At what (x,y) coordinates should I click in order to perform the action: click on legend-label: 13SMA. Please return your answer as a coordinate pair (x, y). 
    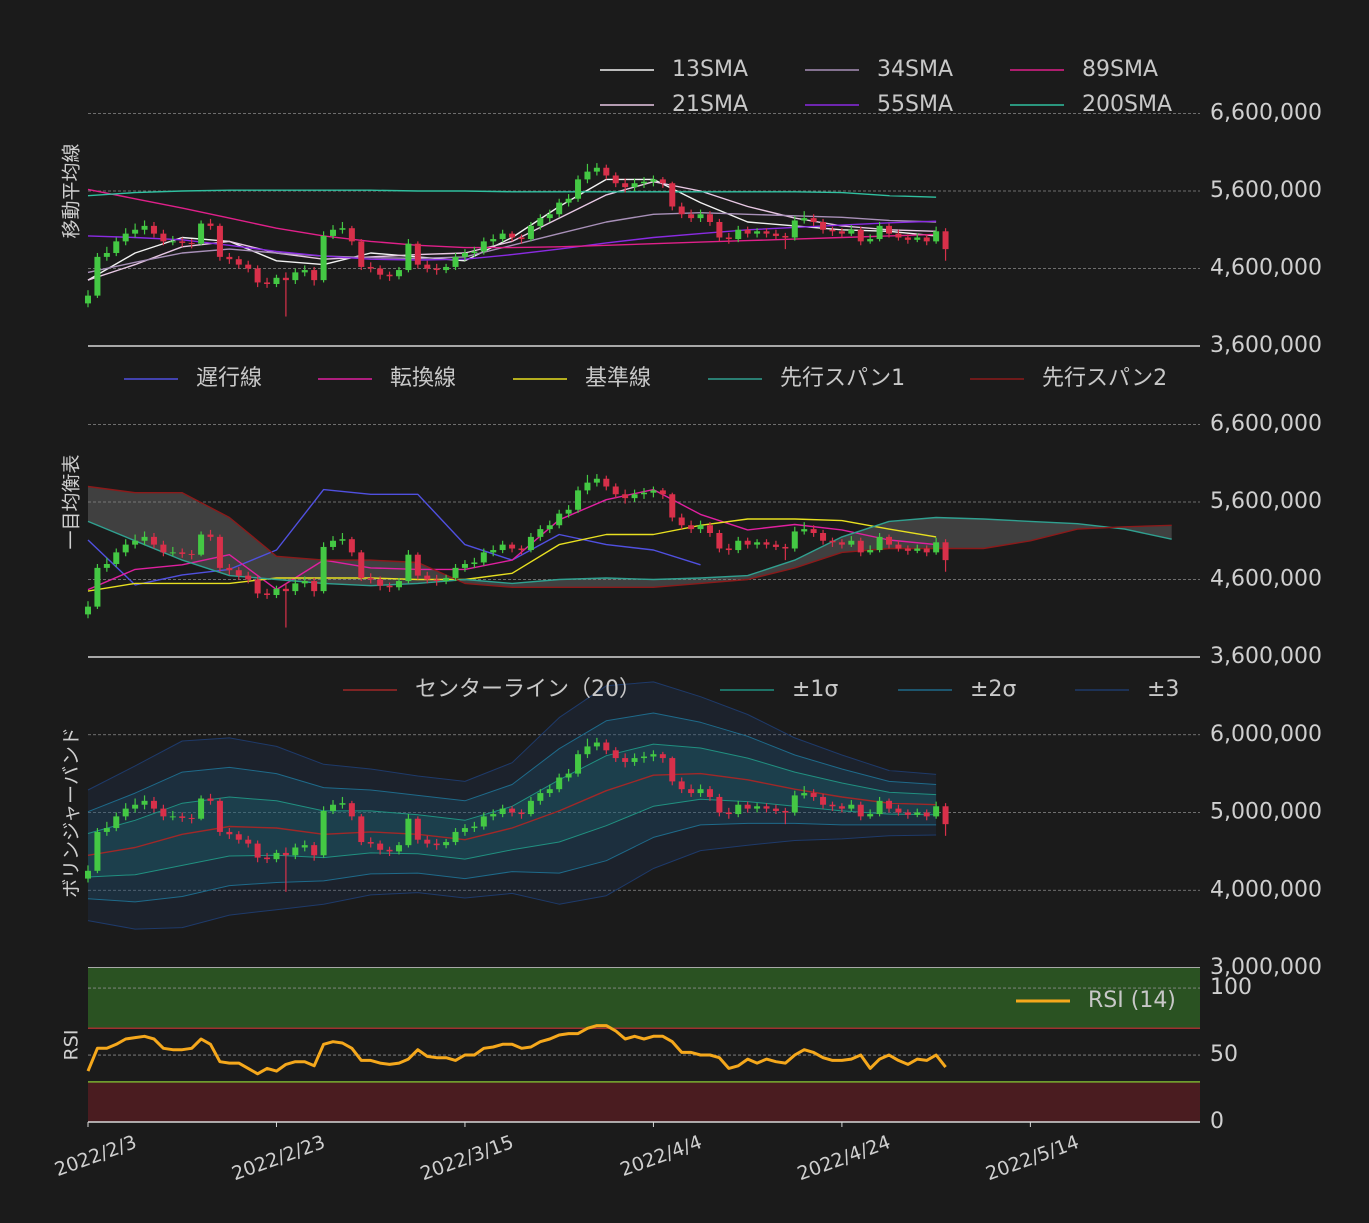
    Looking at the image, I should click on (710, 69).